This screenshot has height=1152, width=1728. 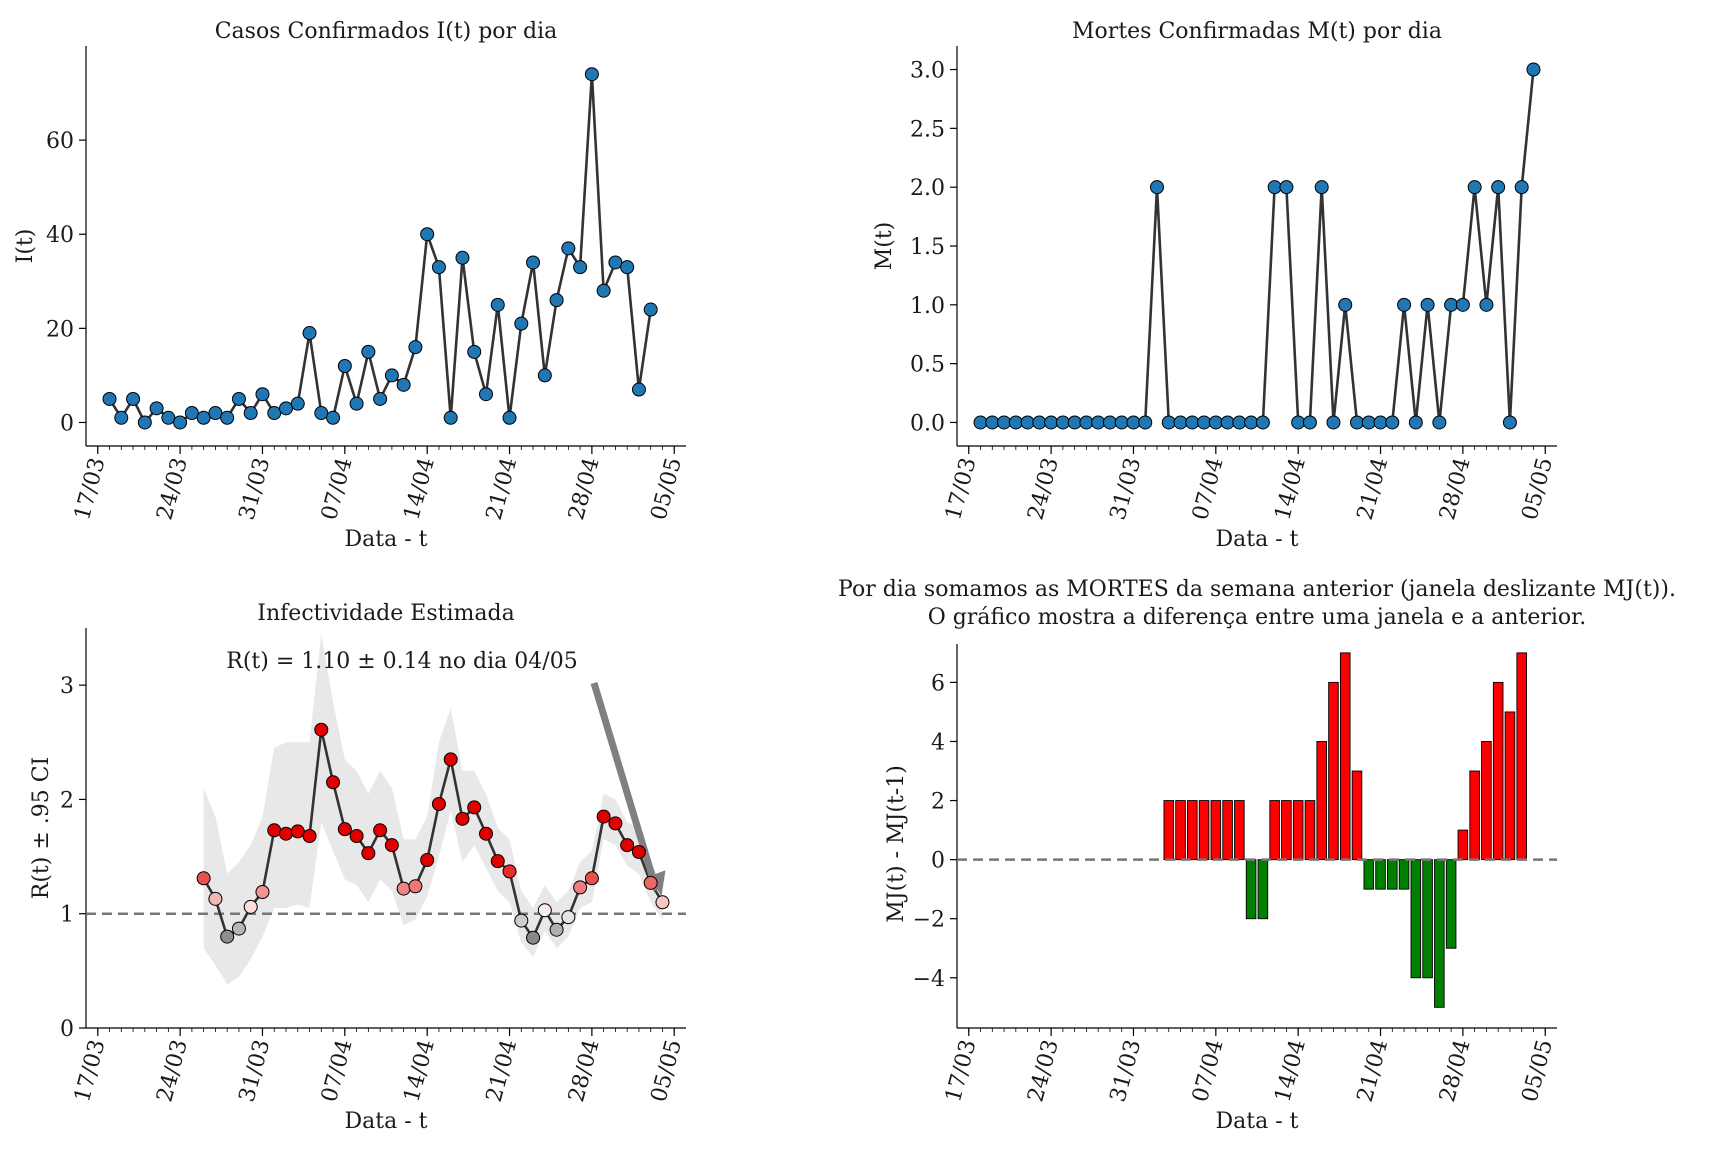 I want to click on y-tick-label: 2.0, so click(x=927, y=188).